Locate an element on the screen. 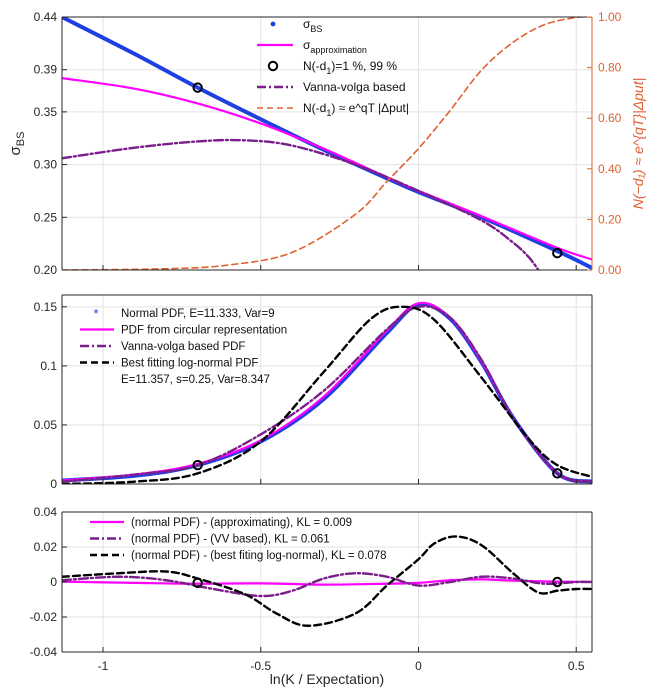 This screenshot has height=691, width=648. legend-label-sub: BS is located at coordinates (316, 29).